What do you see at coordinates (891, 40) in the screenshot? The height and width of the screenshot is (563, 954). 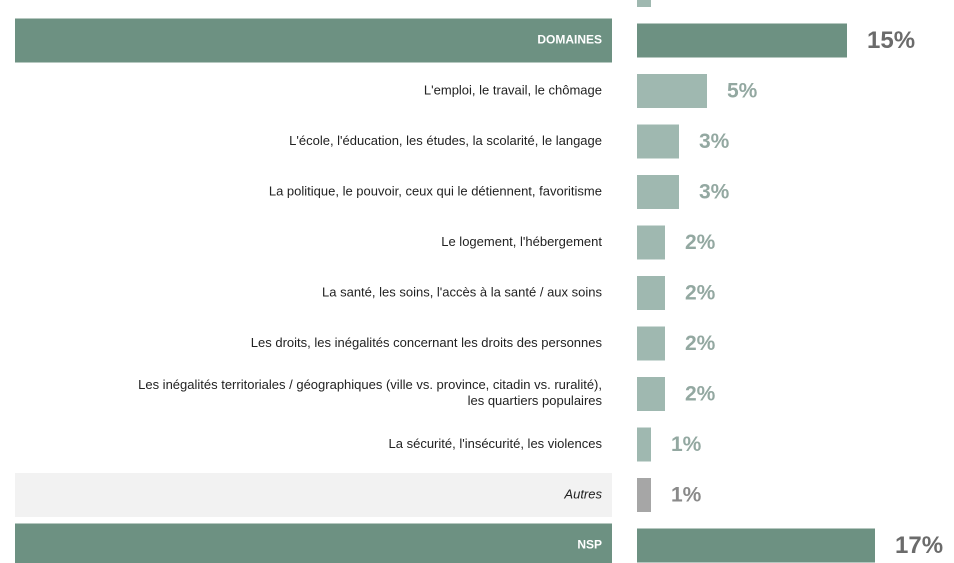 I see `value-label: 15%` at bounding box center [891, 40].